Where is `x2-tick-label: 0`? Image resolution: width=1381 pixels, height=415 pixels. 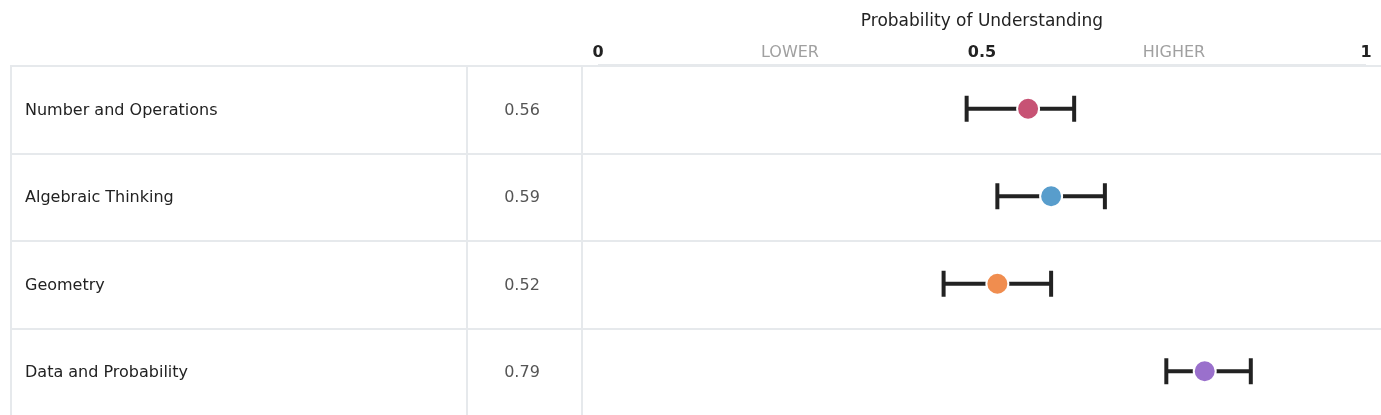 x2-tick-label: 0 is located at coordinates (598, 51).